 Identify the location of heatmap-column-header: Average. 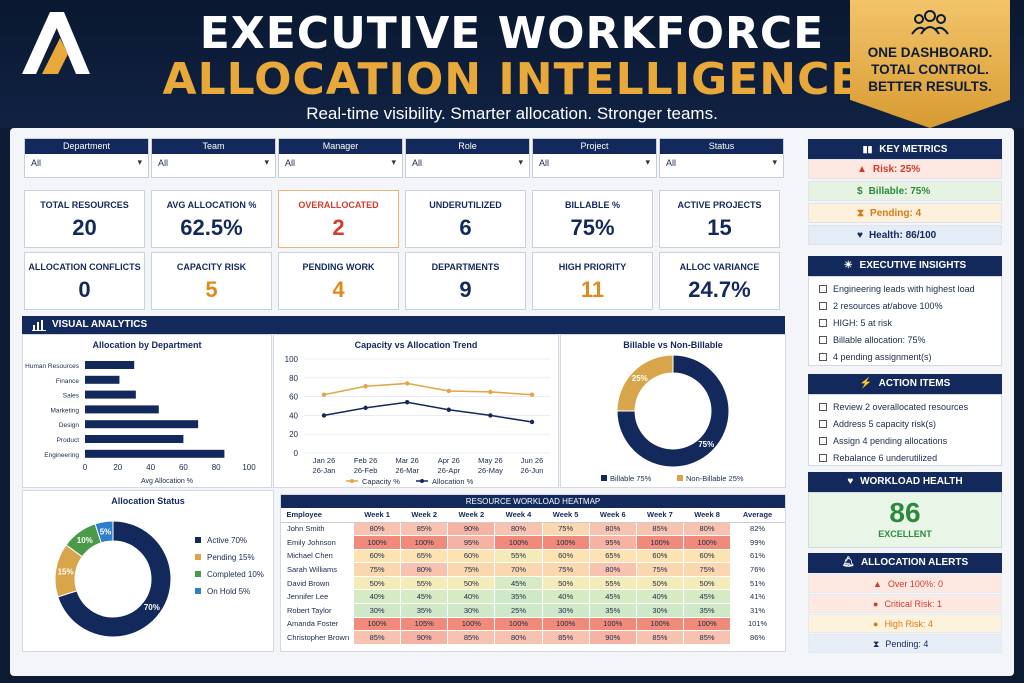
(757, 515).